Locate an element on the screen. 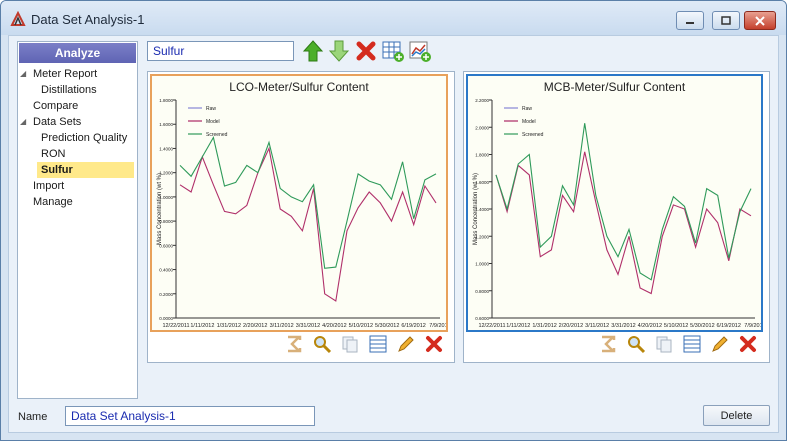  move-up-icon is located at coordinates (313, 51).